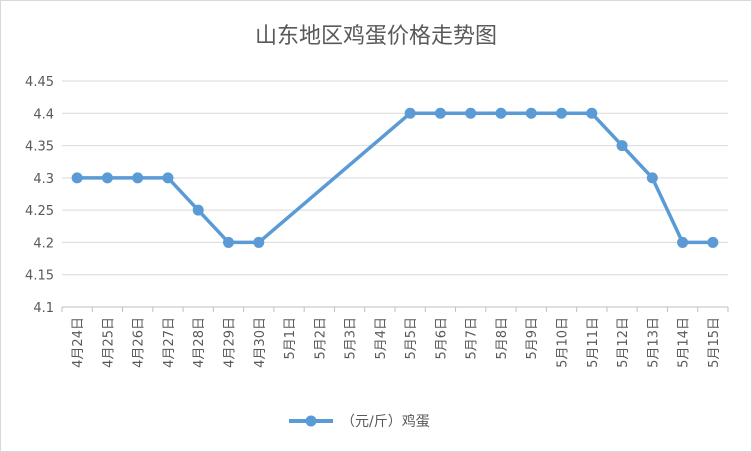  What do you see at coordinates (139, 342) in the screenshot?
I see `x-tick-label: 4月26日` at bounding box center [139, 342].